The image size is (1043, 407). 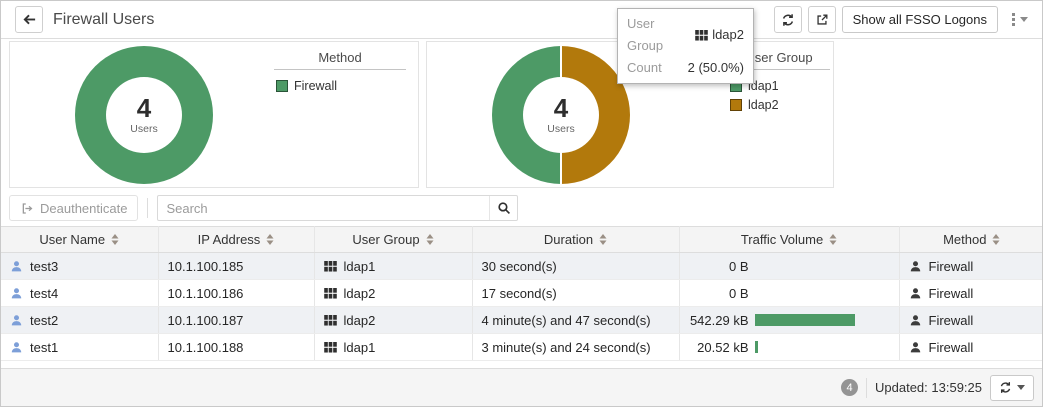 I want to click on user-group-donut-unit: Users, so click(x=561, y=129).